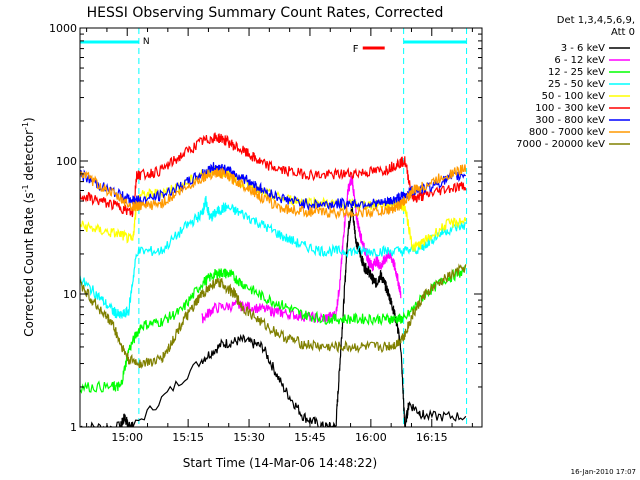 Image resolution: width=640 pixels, height=480 pixels. Describe the element at coordinates (576, 84) in the screenshot. I see `legend-entry-label: 25 - 50 keV` at that location.